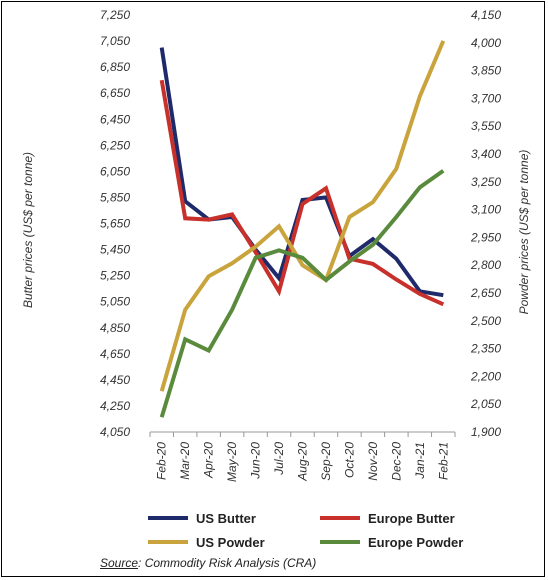 This screenshot has height=580, width=548. Describe the element at coordinates (115, 432) in the screenshot. I see `y-tick-label: 4,050` at that location.